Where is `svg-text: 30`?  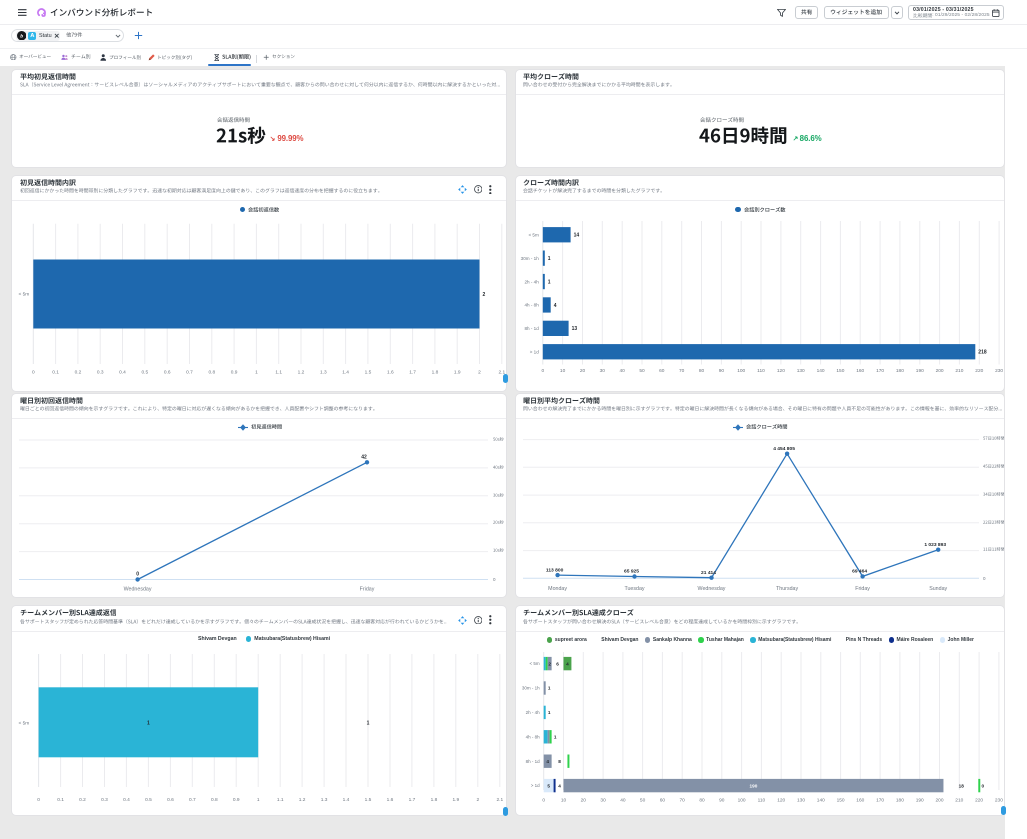 svg-text: 30 is located at coordinates (603, 801).